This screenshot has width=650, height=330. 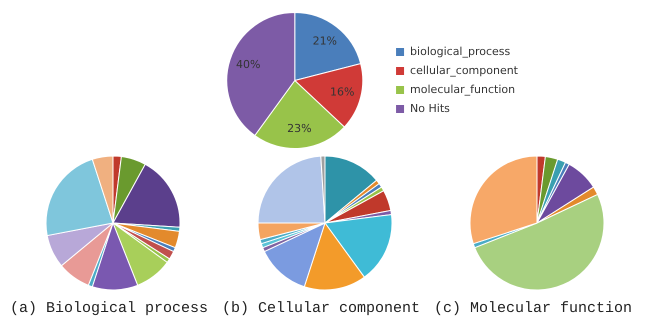 I want to click on legend-label: No Hits, so click(x=430, y=108).